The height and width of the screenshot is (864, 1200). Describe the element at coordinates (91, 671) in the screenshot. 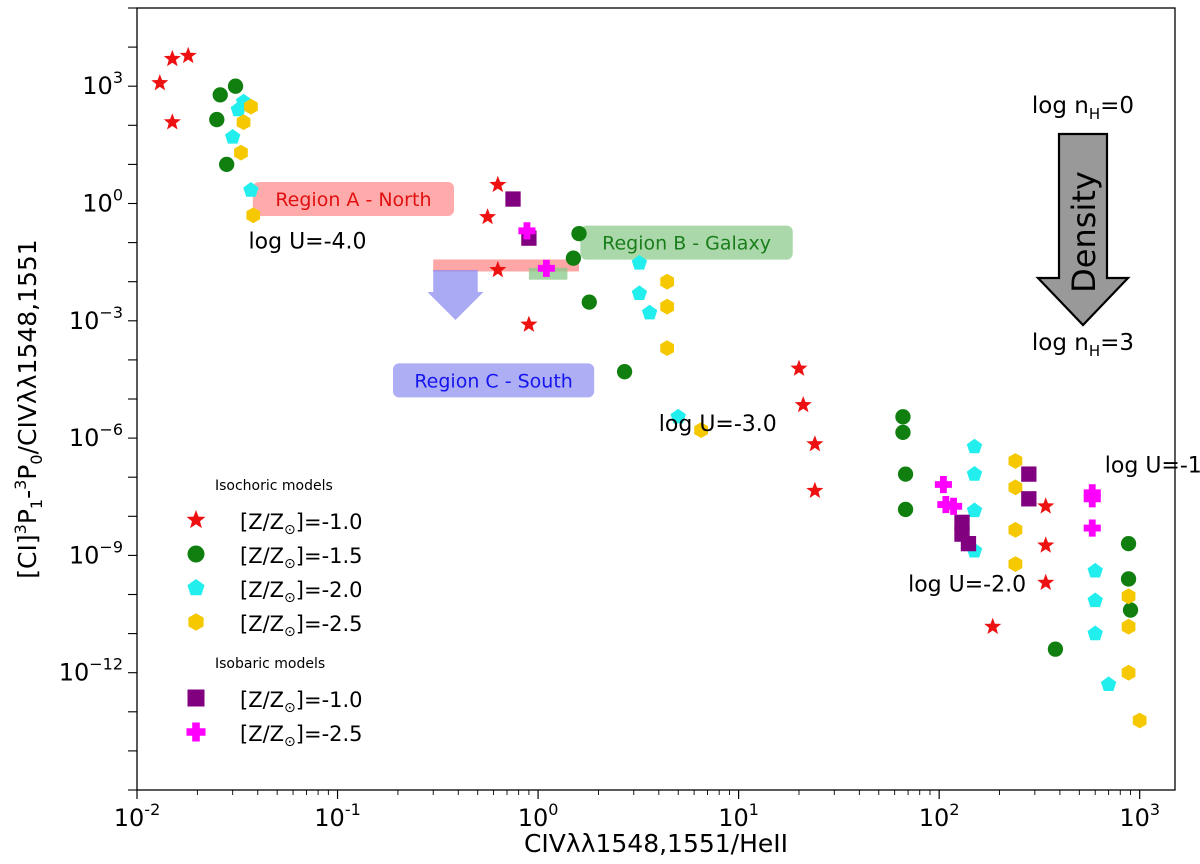

I see `y-tick-label: 10⁻¹²` at that location.